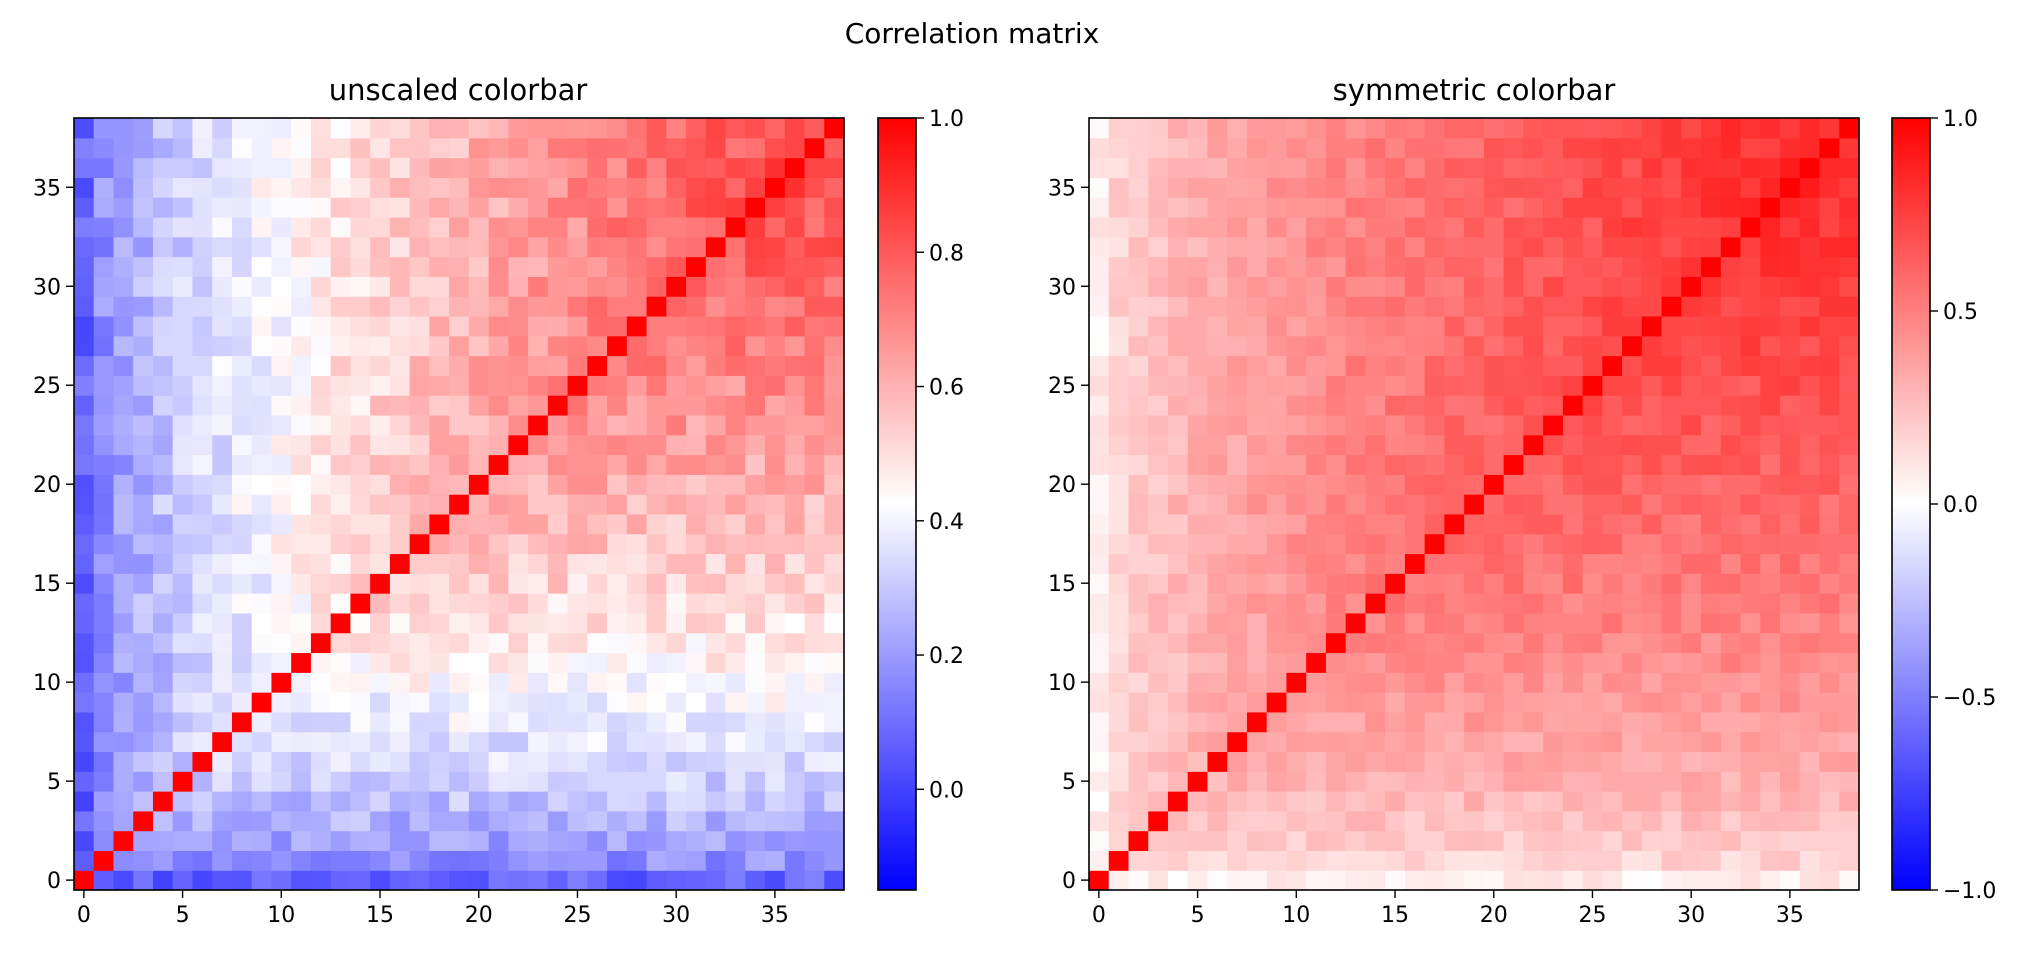  What do you see at coordinates (1592, 915) in the screenshot?
I see `x-tick-label: 25` at bounding box center [1592, 915].